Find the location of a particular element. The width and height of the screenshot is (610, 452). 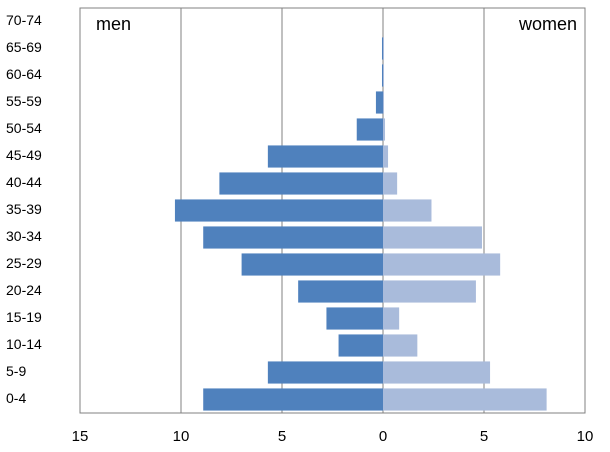

y-tick-label: 5-9 is located at coordinates (16, 371).